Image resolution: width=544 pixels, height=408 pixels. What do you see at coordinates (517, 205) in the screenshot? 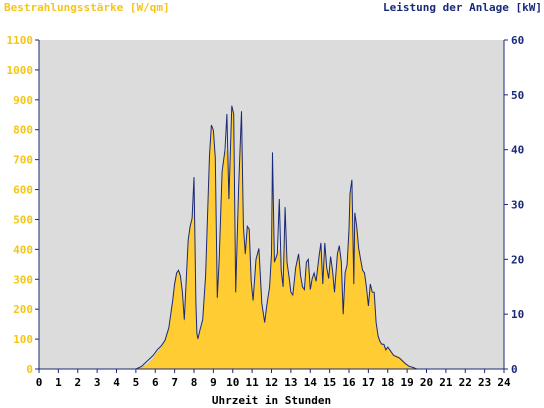
I see `y-right-tick-label: 30` at bounding box center [517, 205].